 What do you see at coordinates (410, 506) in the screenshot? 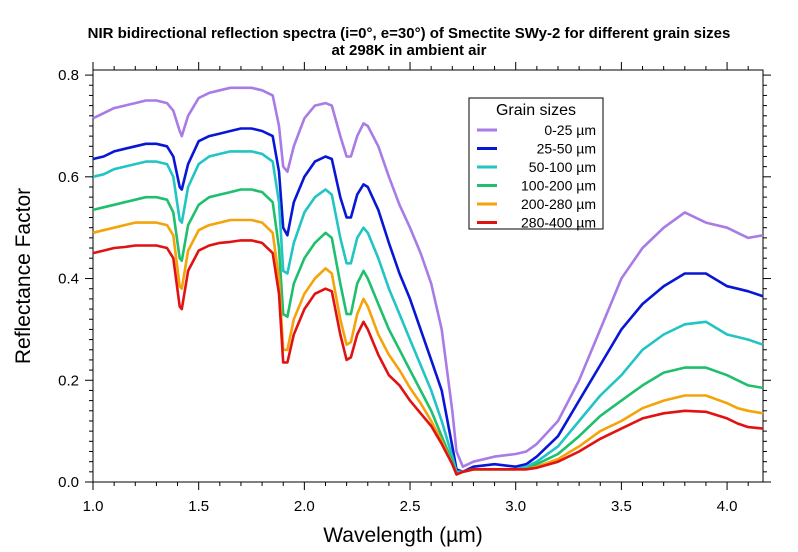
I see `x-tick-label: 2.5` at bounding box center [410, 506].